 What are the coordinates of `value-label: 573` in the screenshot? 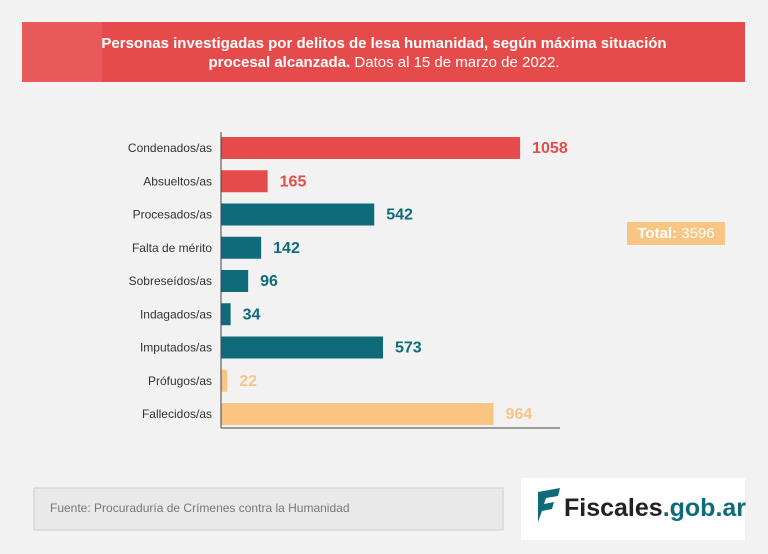 It's located at (408, 348).